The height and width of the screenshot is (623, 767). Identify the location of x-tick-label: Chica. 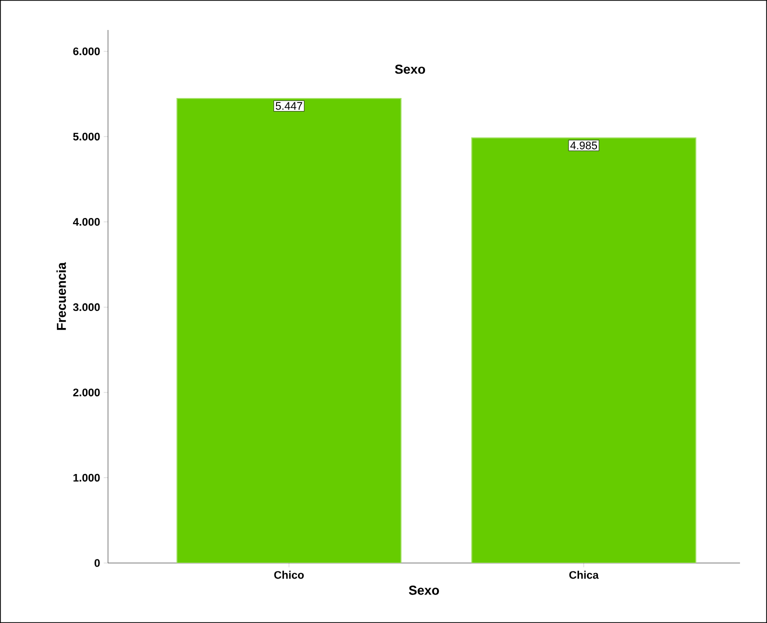
(584, 574).